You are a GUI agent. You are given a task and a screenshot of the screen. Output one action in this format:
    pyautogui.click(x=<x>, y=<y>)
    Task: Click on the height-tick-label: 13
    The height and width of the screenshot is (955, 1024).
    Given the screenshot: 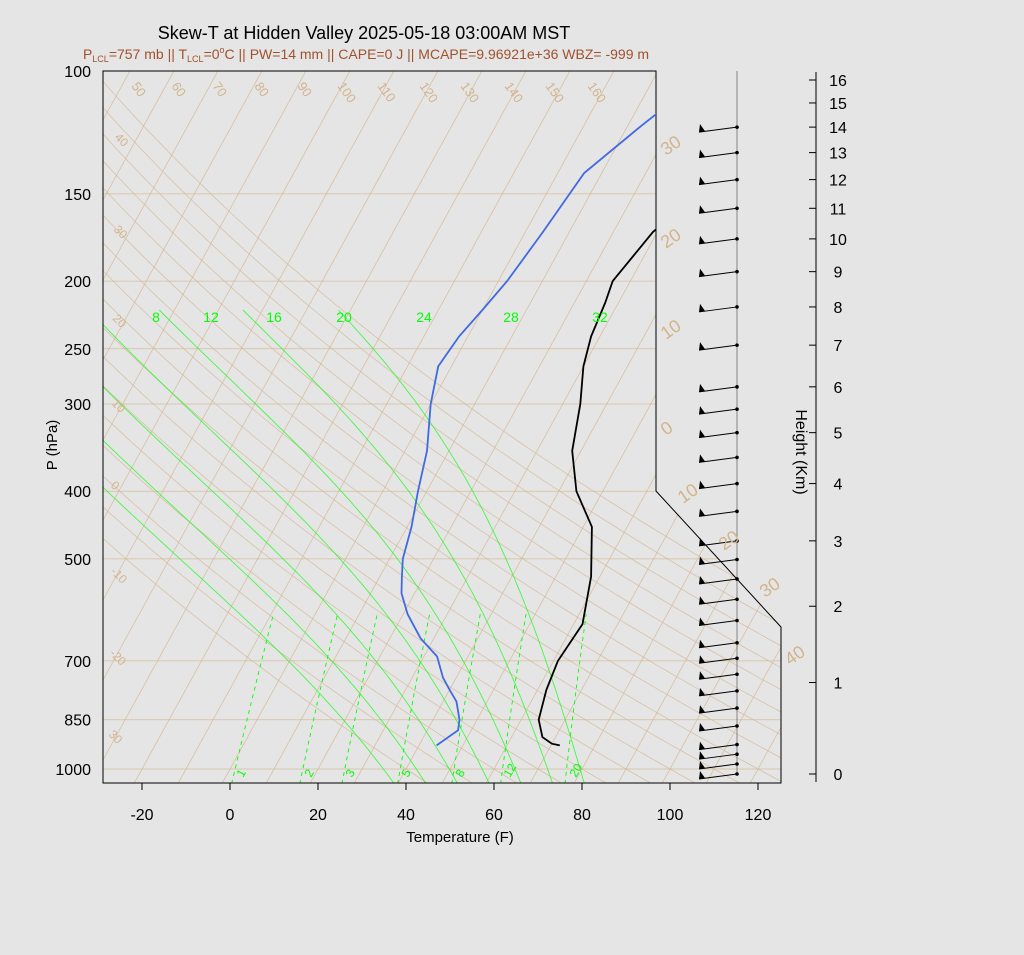 What is the action you would take?
    pyautogui.click(x=838, y=154)
    